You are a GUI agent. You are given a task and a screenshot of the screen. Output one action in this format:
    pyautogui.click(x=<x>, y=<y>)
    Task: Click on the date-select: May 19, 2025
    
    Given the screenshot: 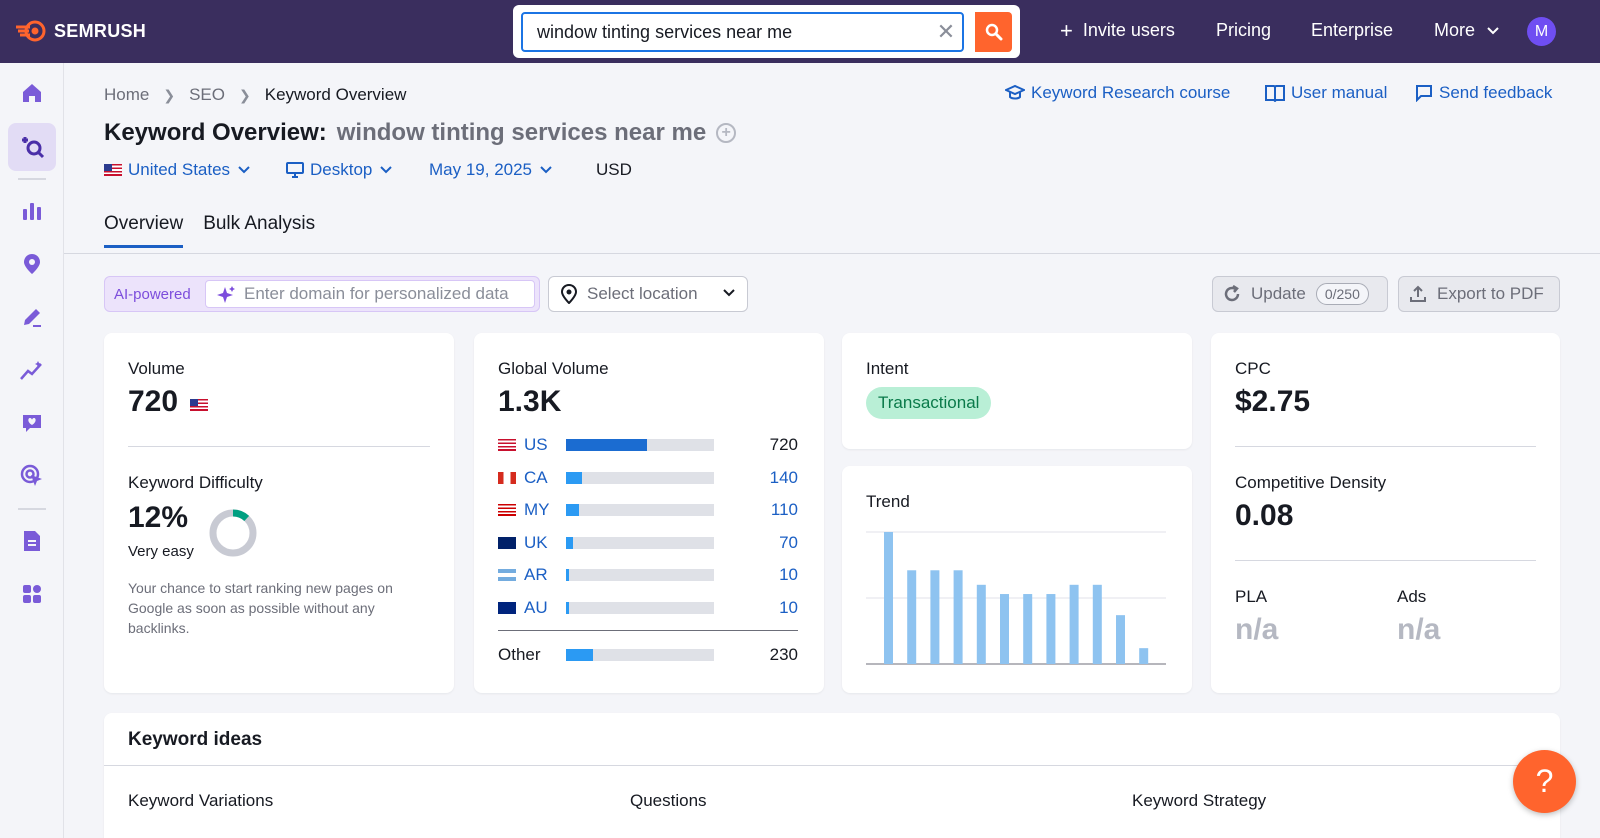 What is the action you would take?
    pyautogui.click(x=490, y=170)
    